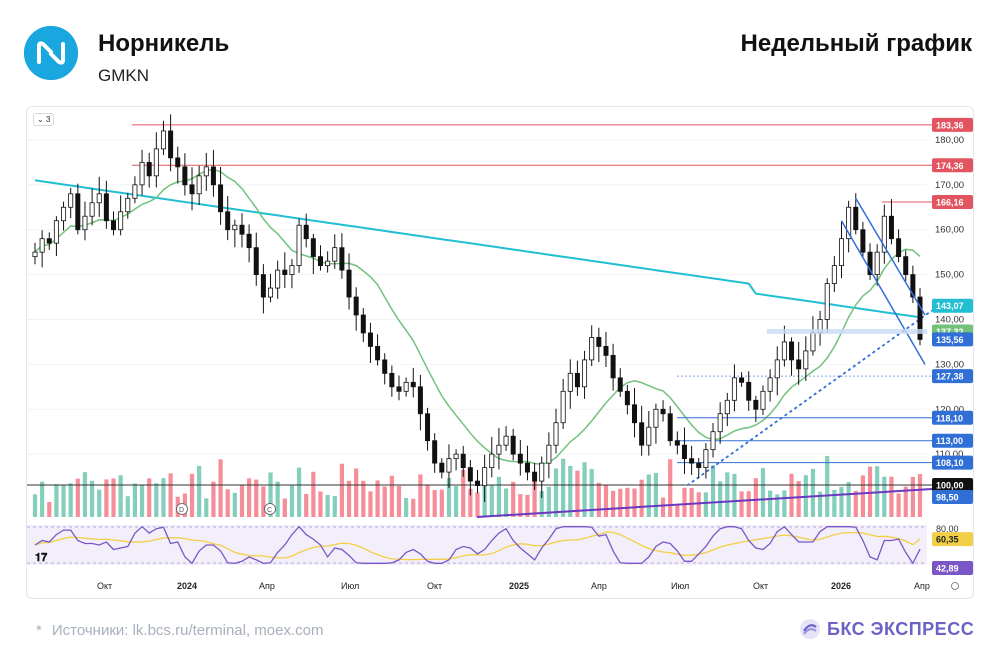 Image resolution: width=1000 pixels, height=665 pixels. Describe the element at coordinates (44, 119) in the screenshot. I see `interval-selector: ⌄ 3` at that location.